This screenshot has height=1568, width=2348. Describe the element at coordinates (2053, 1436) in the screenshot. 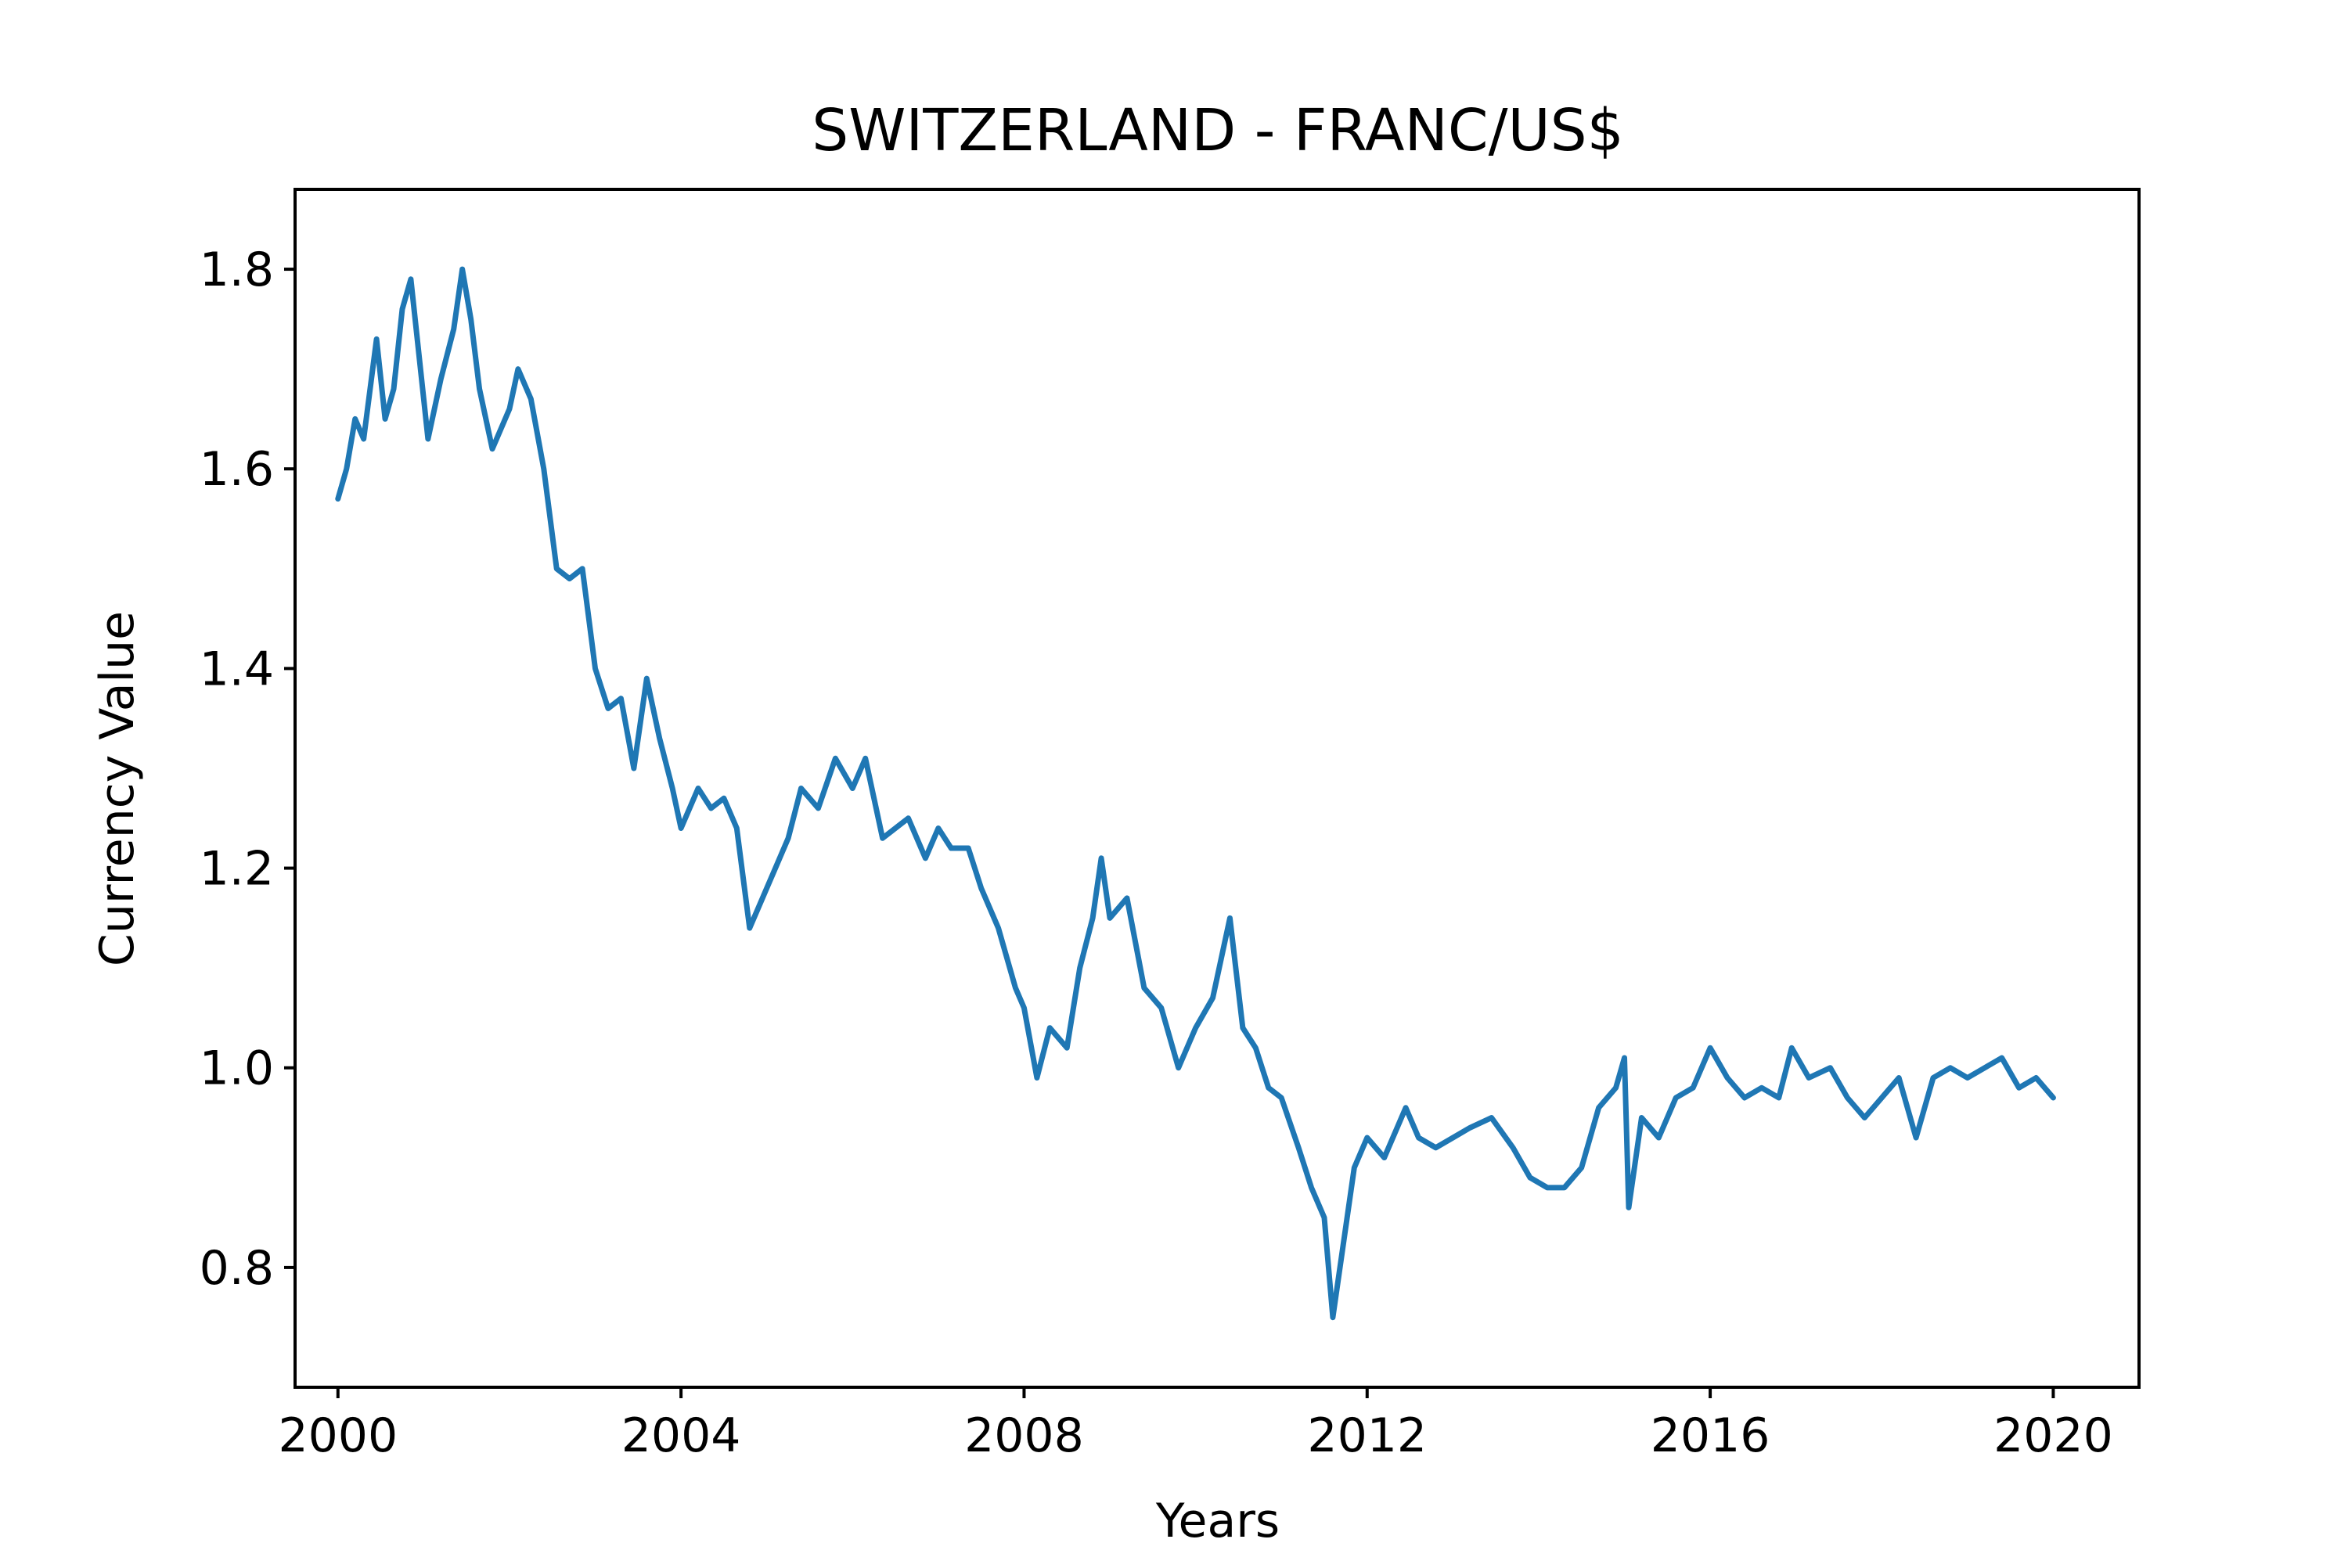

I see `x-tick-label: 2020` at that location.